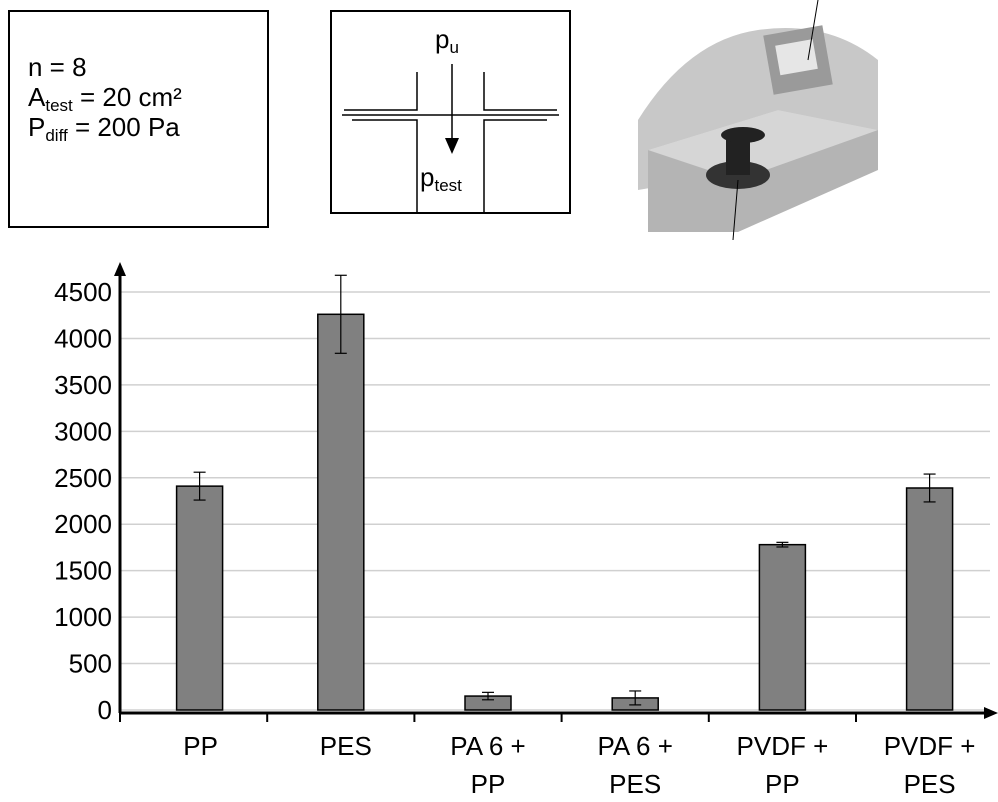 The width and height of the screenshot is (998, 802). What do you see at coordinates (758, 120) in the screenshot?
I see `device-photo` at bounding box center [758, 120].